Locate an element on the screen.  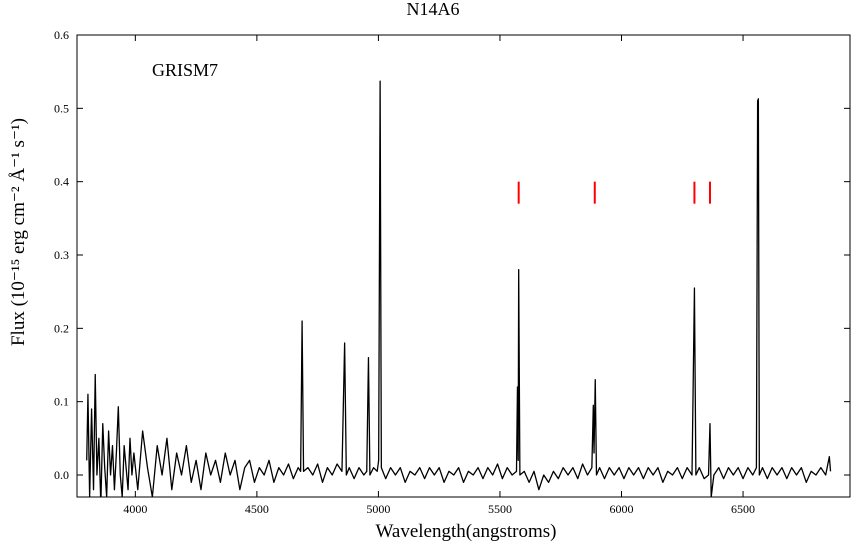
x-tick-label: 6500 is located at coordinates (743, 509).